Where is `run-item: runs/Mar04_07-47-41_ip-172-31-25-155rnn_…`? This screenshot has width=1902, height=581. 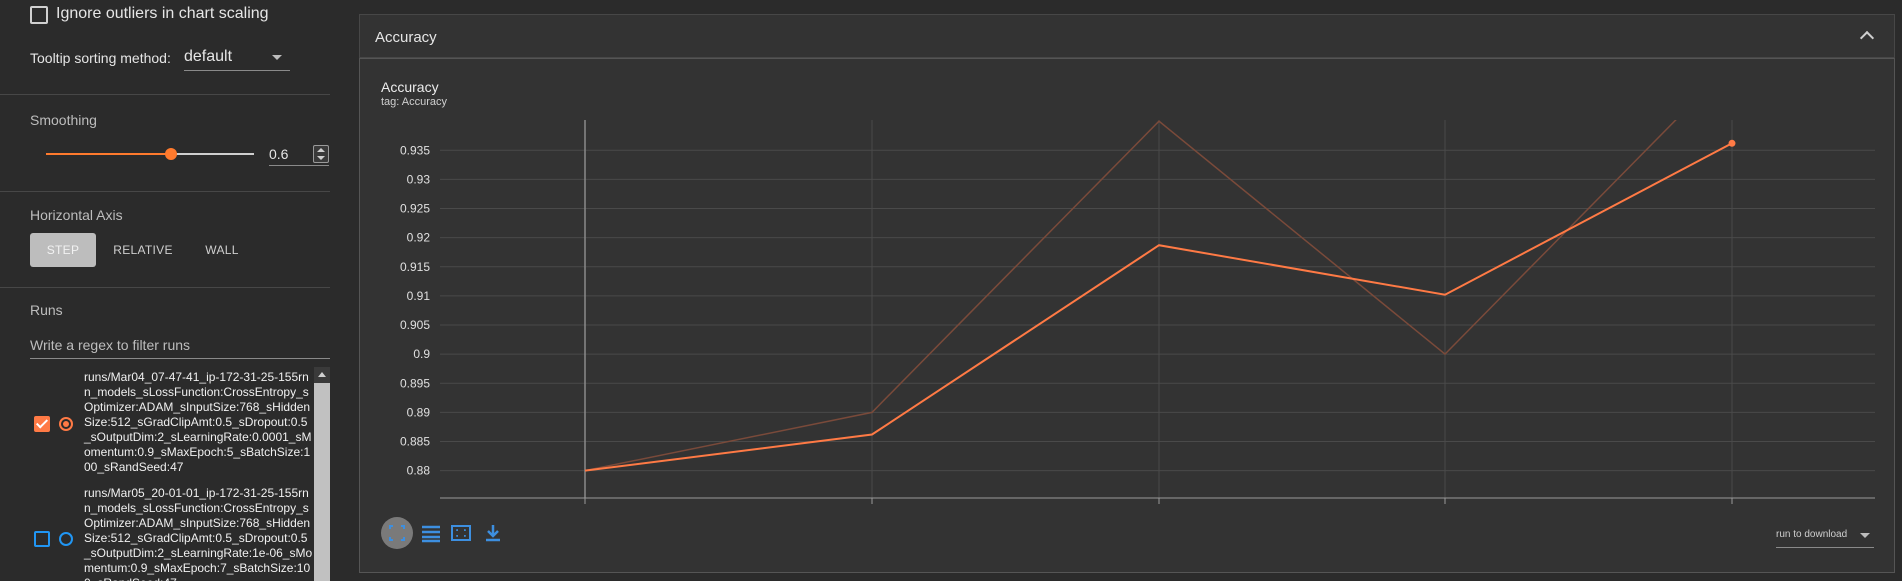 run-item: runs/Mar04_07-47-41_ip-172-31-25-155rnn_… is located at coordinates (157, 423).